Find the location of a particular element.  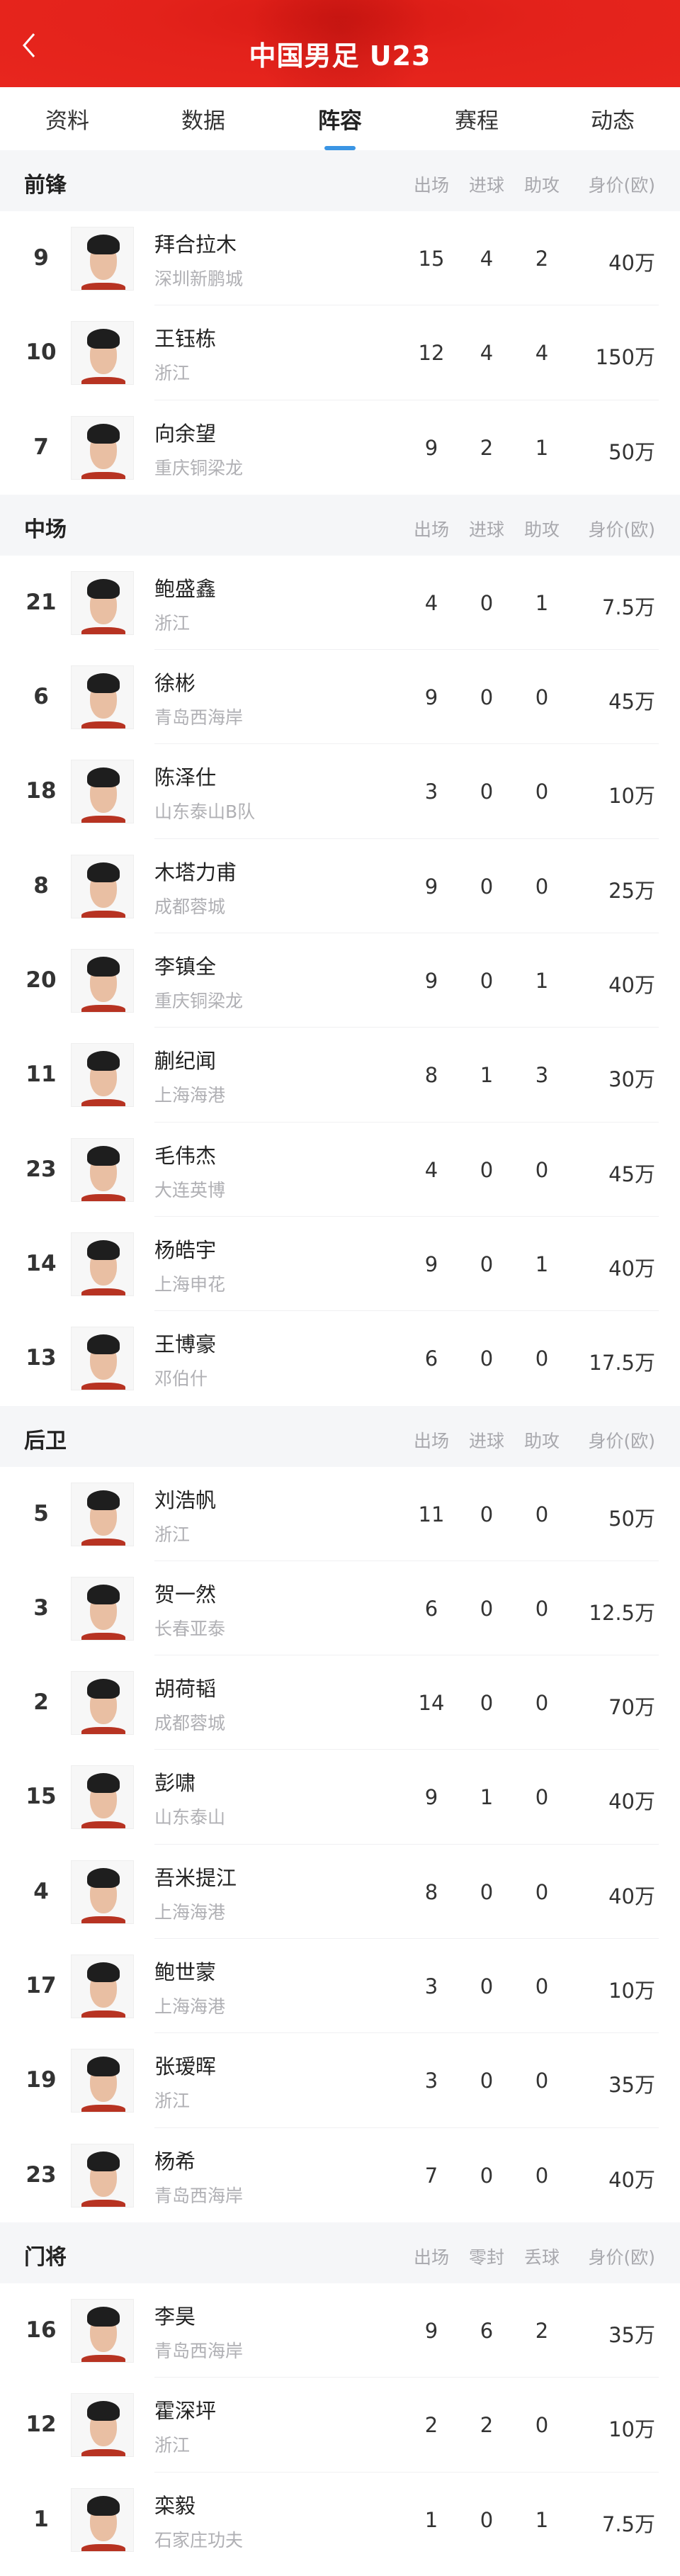

player-row: 1 栾毅 石家庄功夫 1 0 1 7.5万 is located at coordinates (340, 2519).